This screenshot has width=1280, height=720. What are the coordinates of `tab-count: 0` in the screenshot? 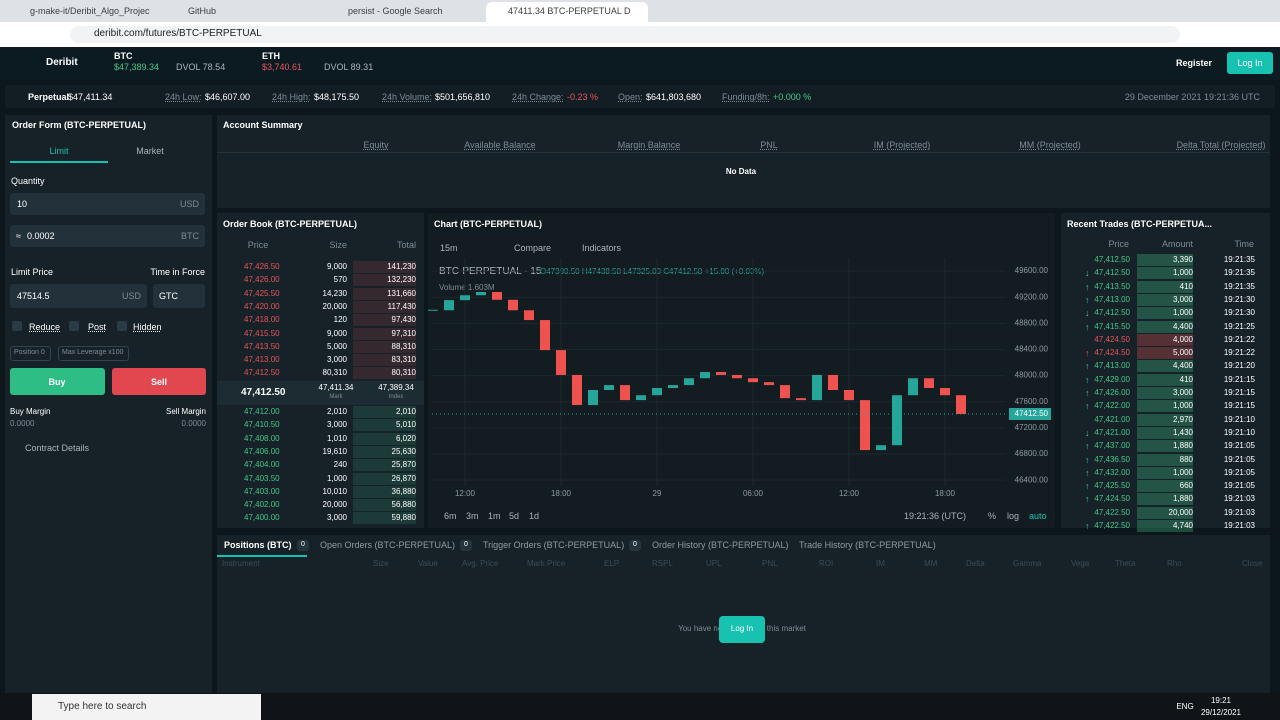 It's located at (635, 544).